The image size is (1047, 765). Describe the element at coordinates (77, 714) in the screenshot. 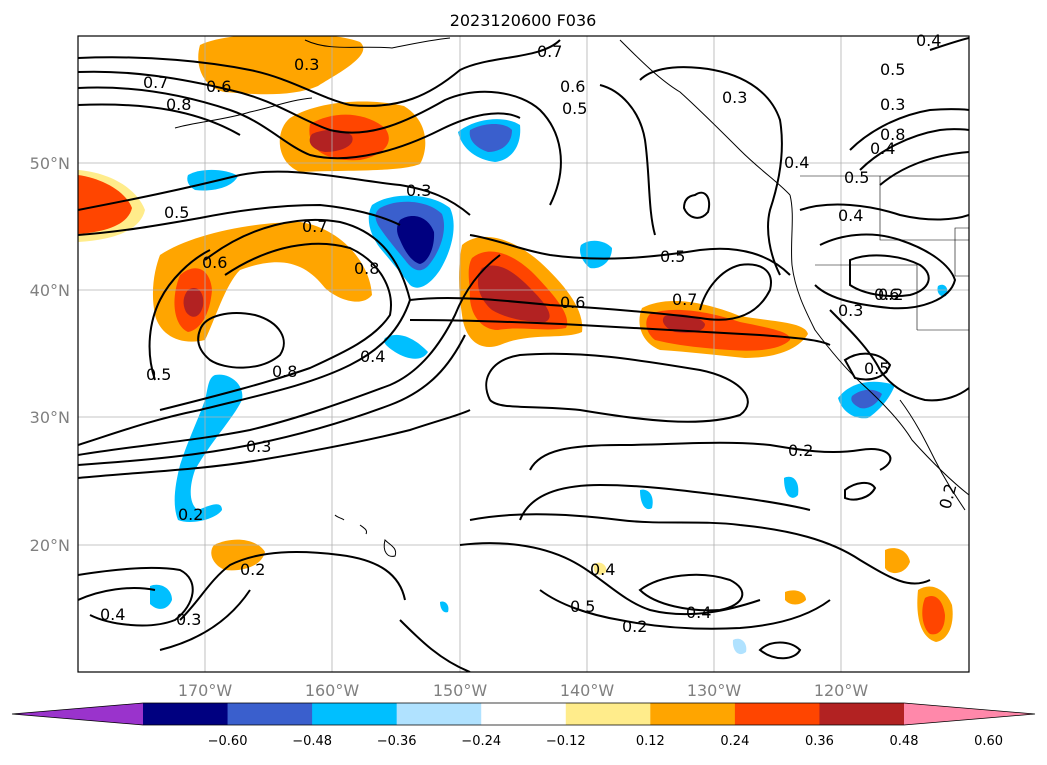

I see `colorbar-extend-low` at that location.